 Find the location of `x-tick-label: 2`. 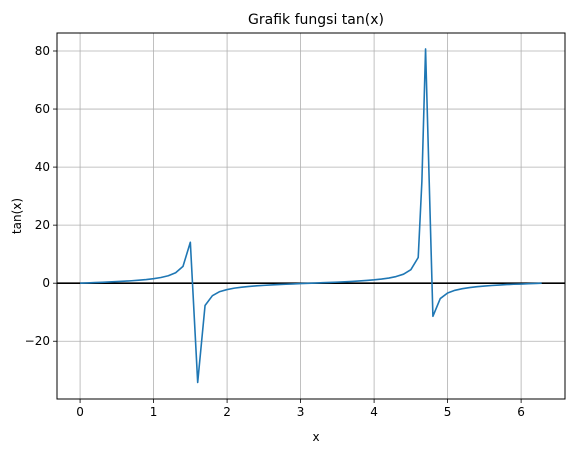

x-tick-label: 2 is located at coordinates (227, 412).